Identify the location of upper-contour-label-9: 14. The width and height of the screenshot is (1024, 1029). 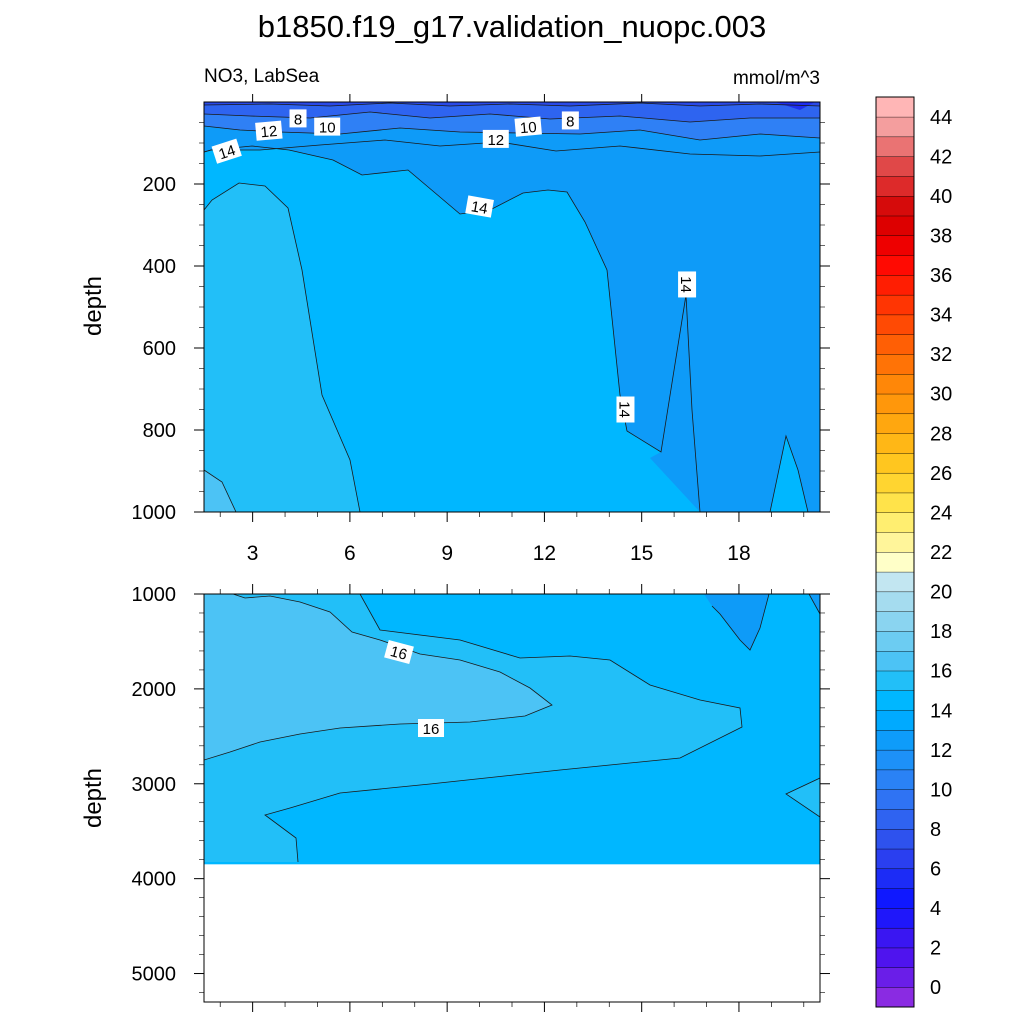
(625, 409).